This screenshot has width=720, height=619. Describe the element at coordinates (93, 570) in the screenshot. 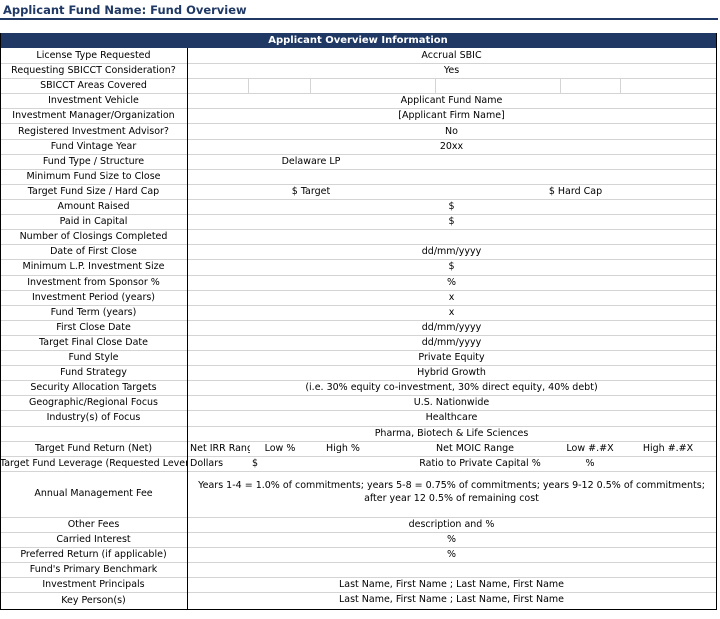

I see `row-label: Fund's Primary Benchmark` at that location.